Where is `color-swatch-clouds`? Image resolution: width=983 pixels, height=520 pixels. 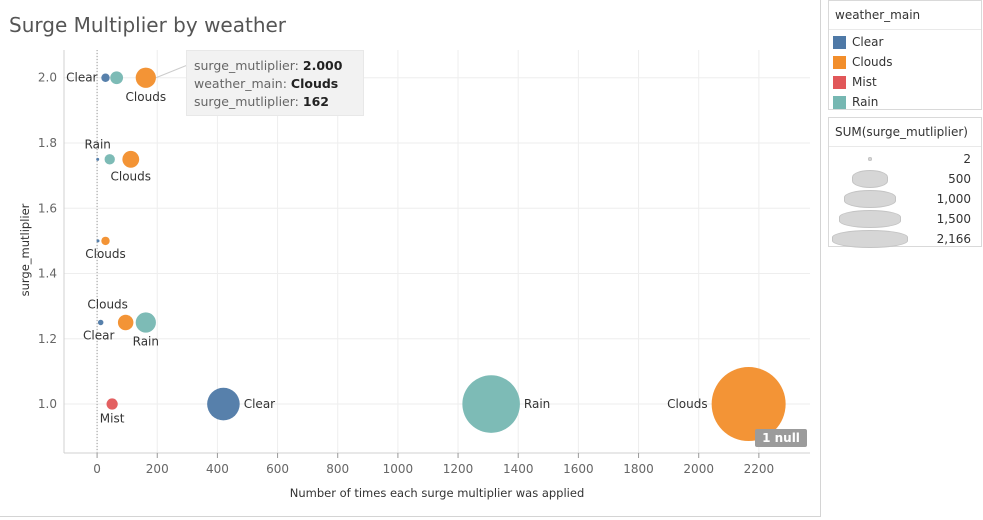
color-swatch-clouds is located at coordinates (839, 62).